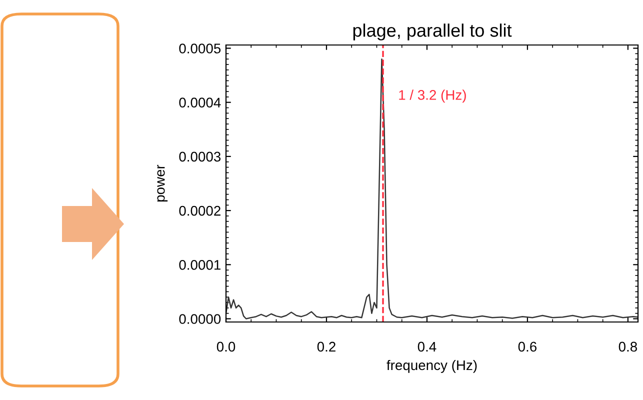 Image resolution: width=643 pixels, height=400 pixels. Describe the element at coordinates (200, 49) in the screenshot. I see `y-tick-label: 0.0005` at that location.